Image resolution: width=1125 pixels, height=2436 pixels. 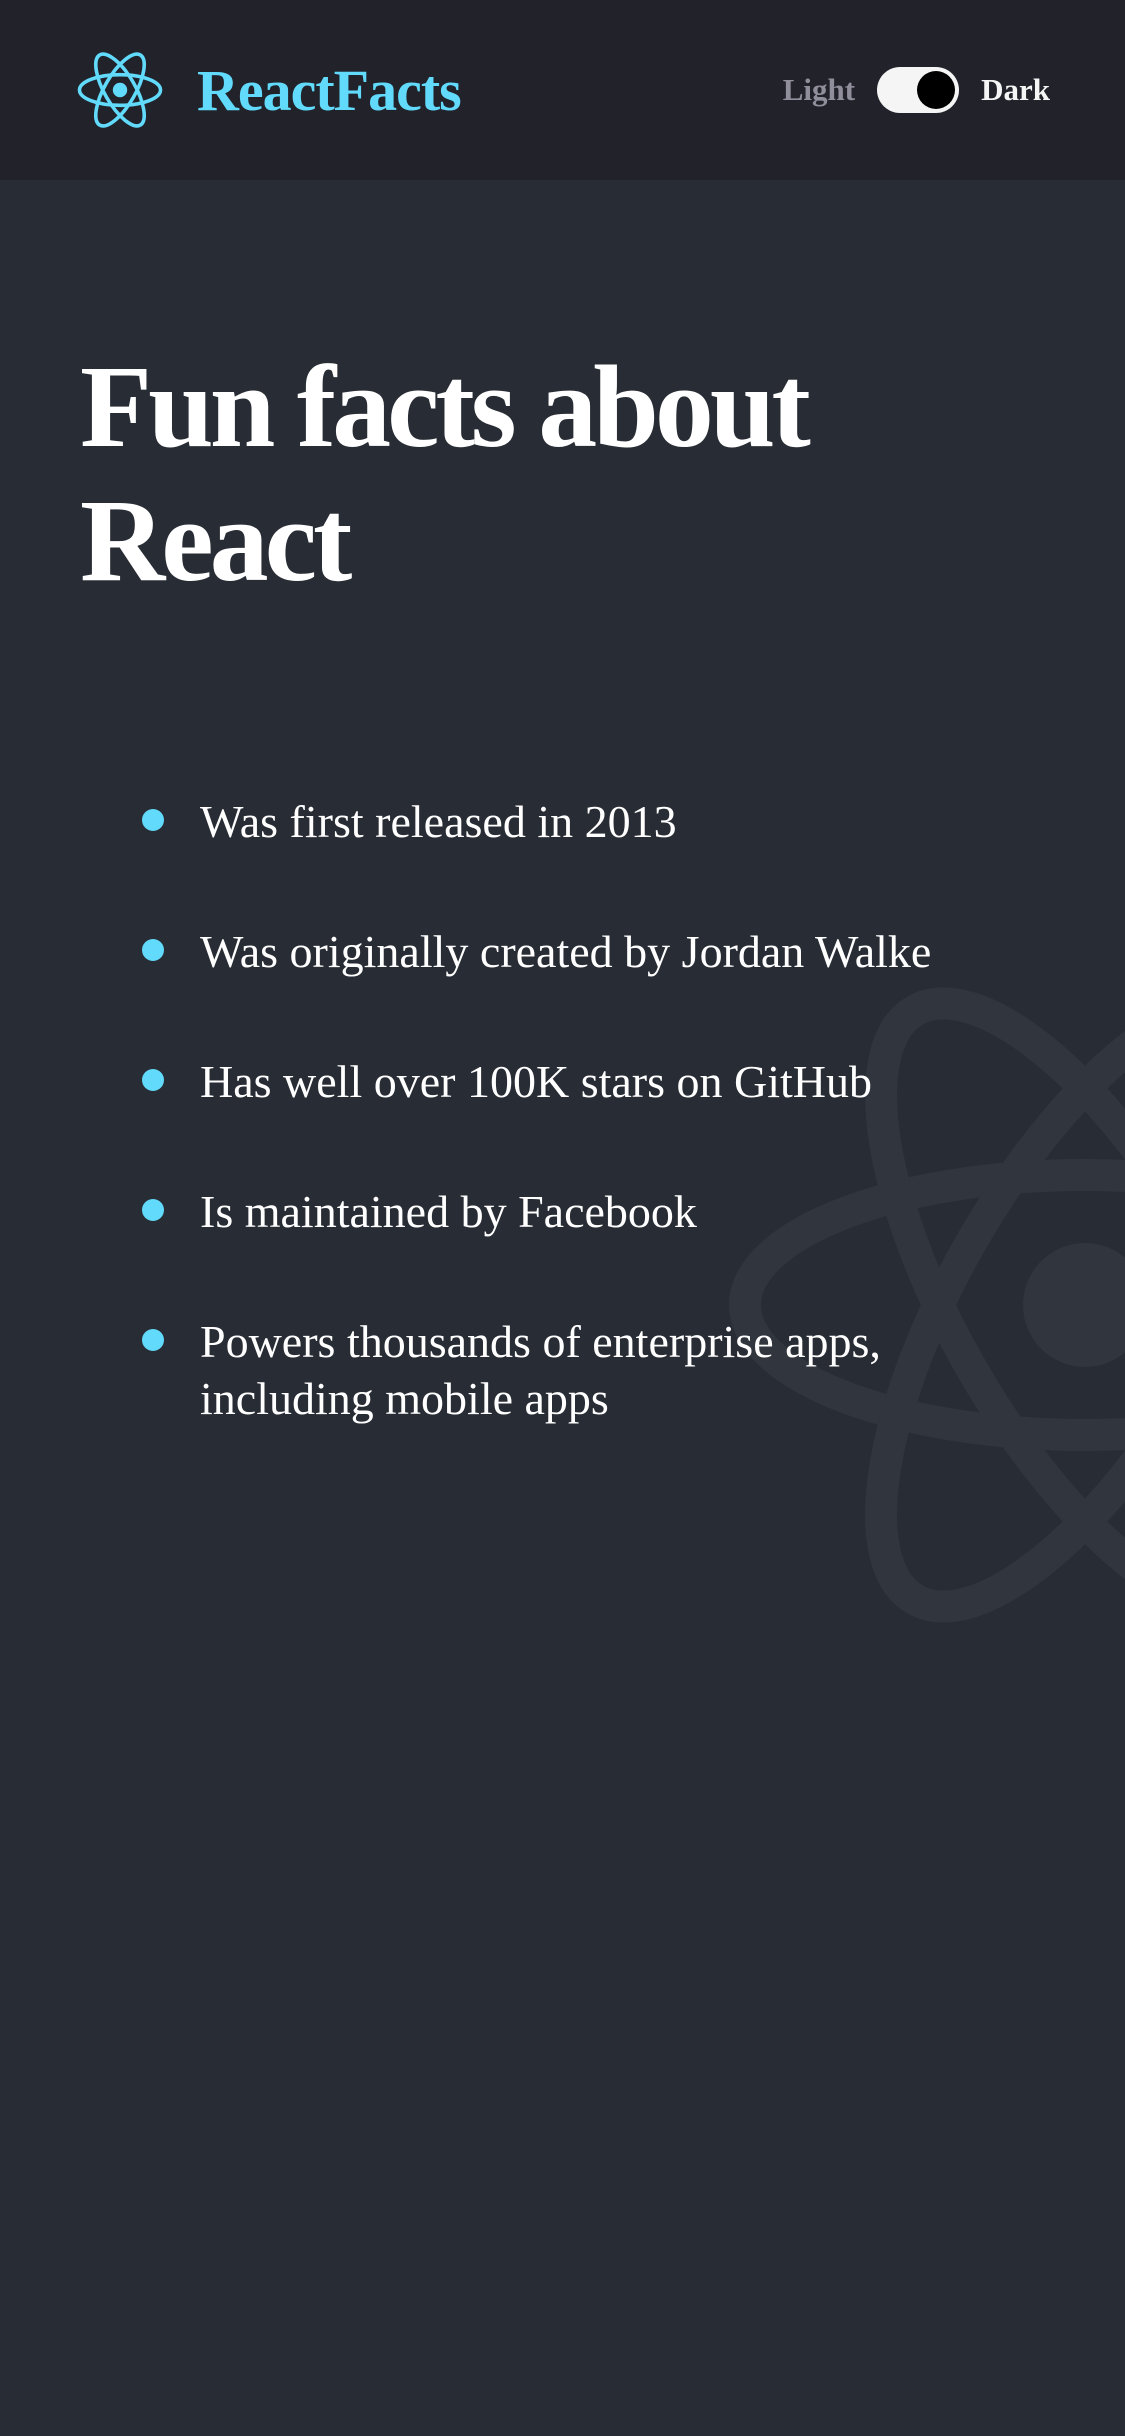 I want to click on toggle-label-dark: Dark, so click(x=1015, y=89).